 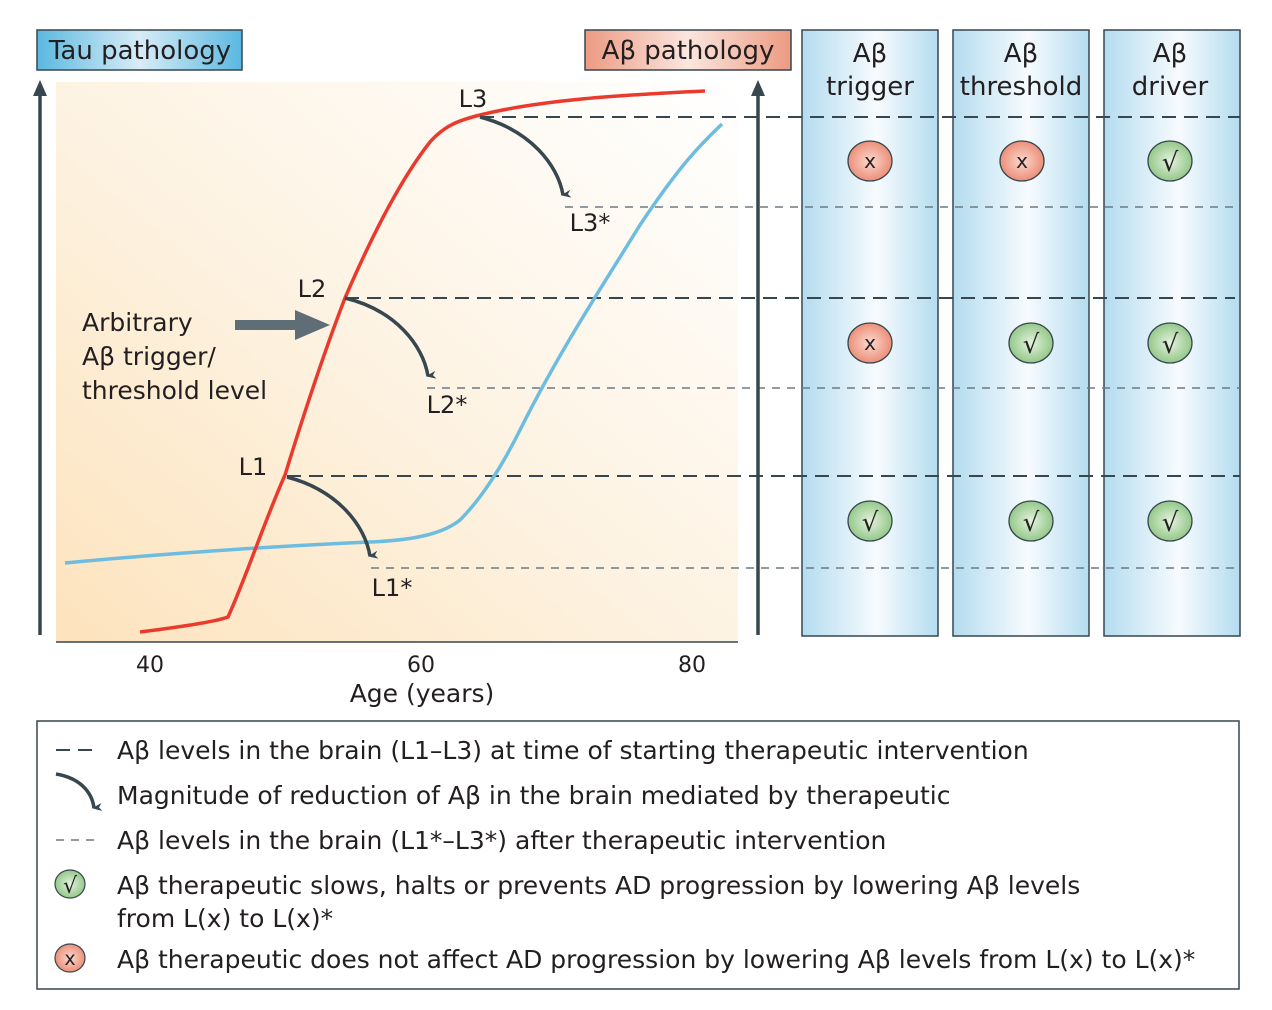 I want to click on column-subtitle: driver, so click(x=1170, y=87).